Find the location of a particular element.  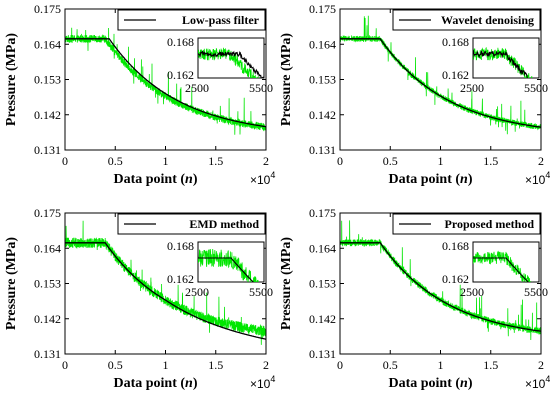

legend-label: Wavelet denoising is located at coordinates (487, 20).